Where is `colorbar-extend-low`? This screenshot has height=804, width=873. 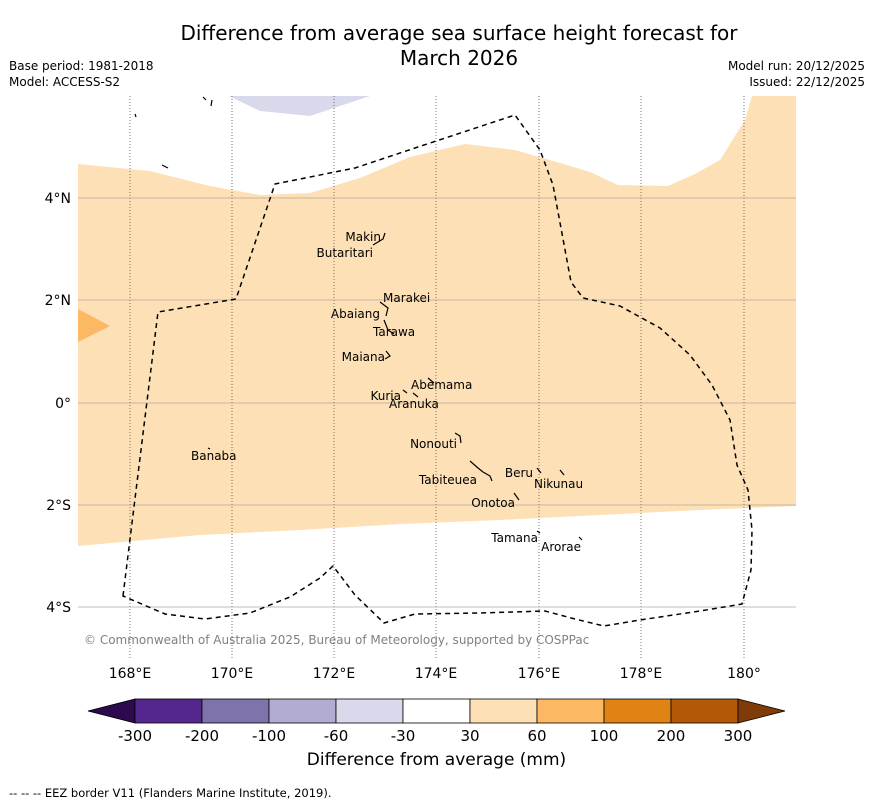 colorbar-extend-low is located at coordinates (111, 711).